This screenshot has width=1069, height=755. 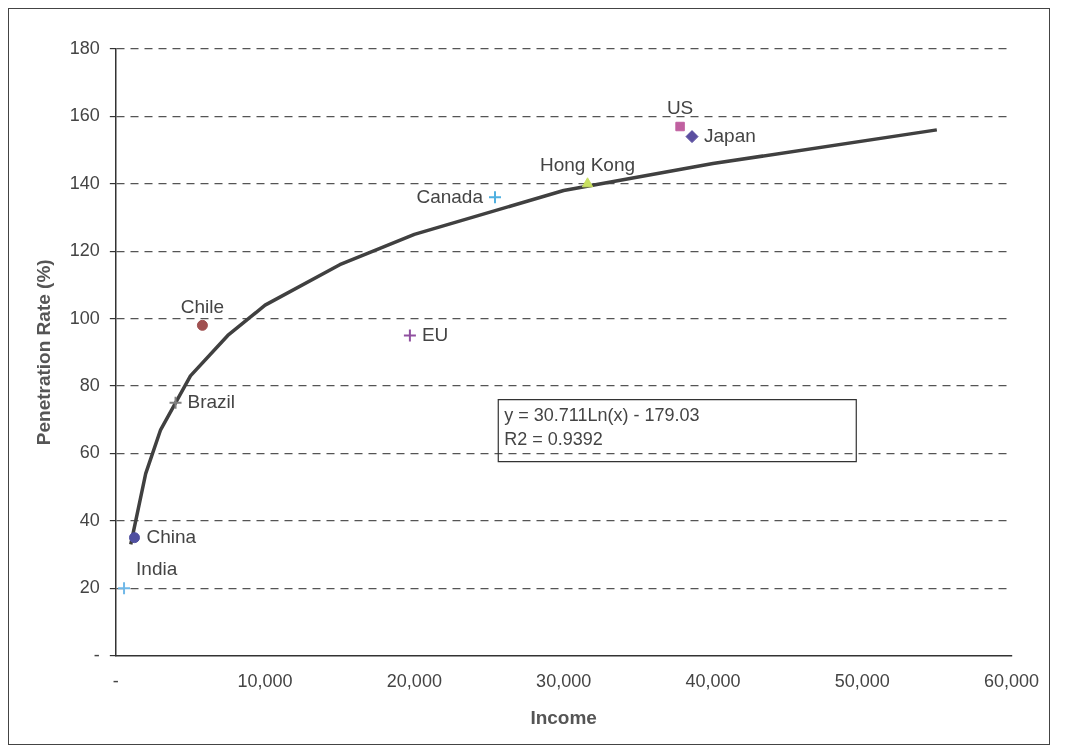 I want to click on series-label: US, so click(x=680, y=107).